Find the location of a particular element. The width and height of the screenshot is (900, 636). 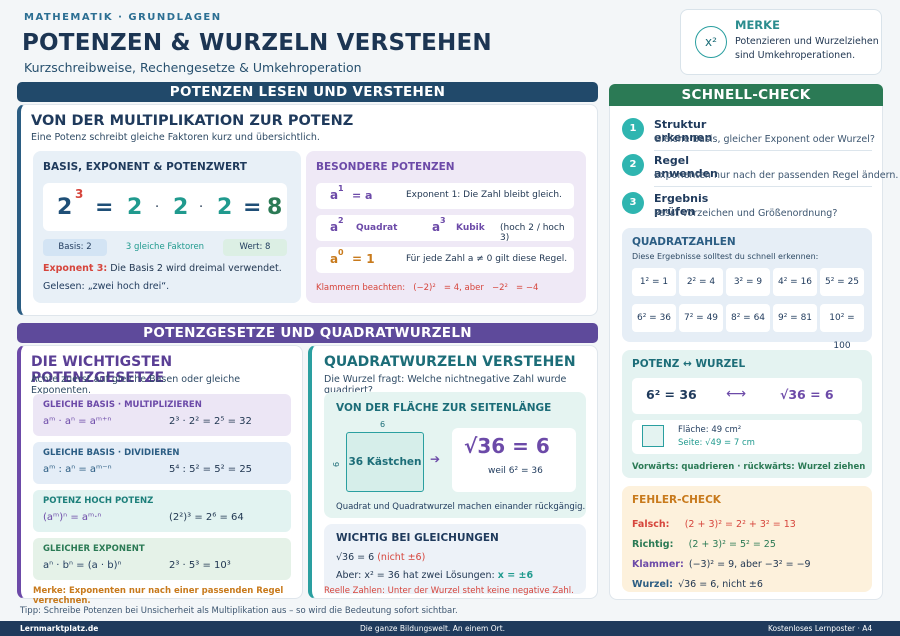

section-bar-potenzgesetze: POTENZGESETZE UND QUADRATWURZELN is located at coordinates (307, 333).